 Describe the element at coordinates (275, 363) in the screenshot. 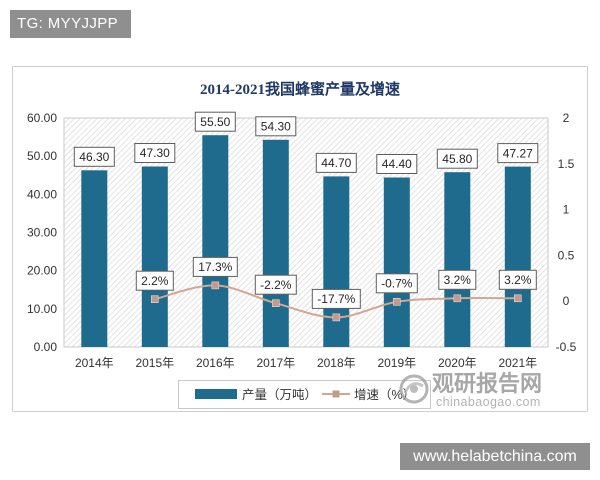

I see `x-tick-label: 2017年` at that location.